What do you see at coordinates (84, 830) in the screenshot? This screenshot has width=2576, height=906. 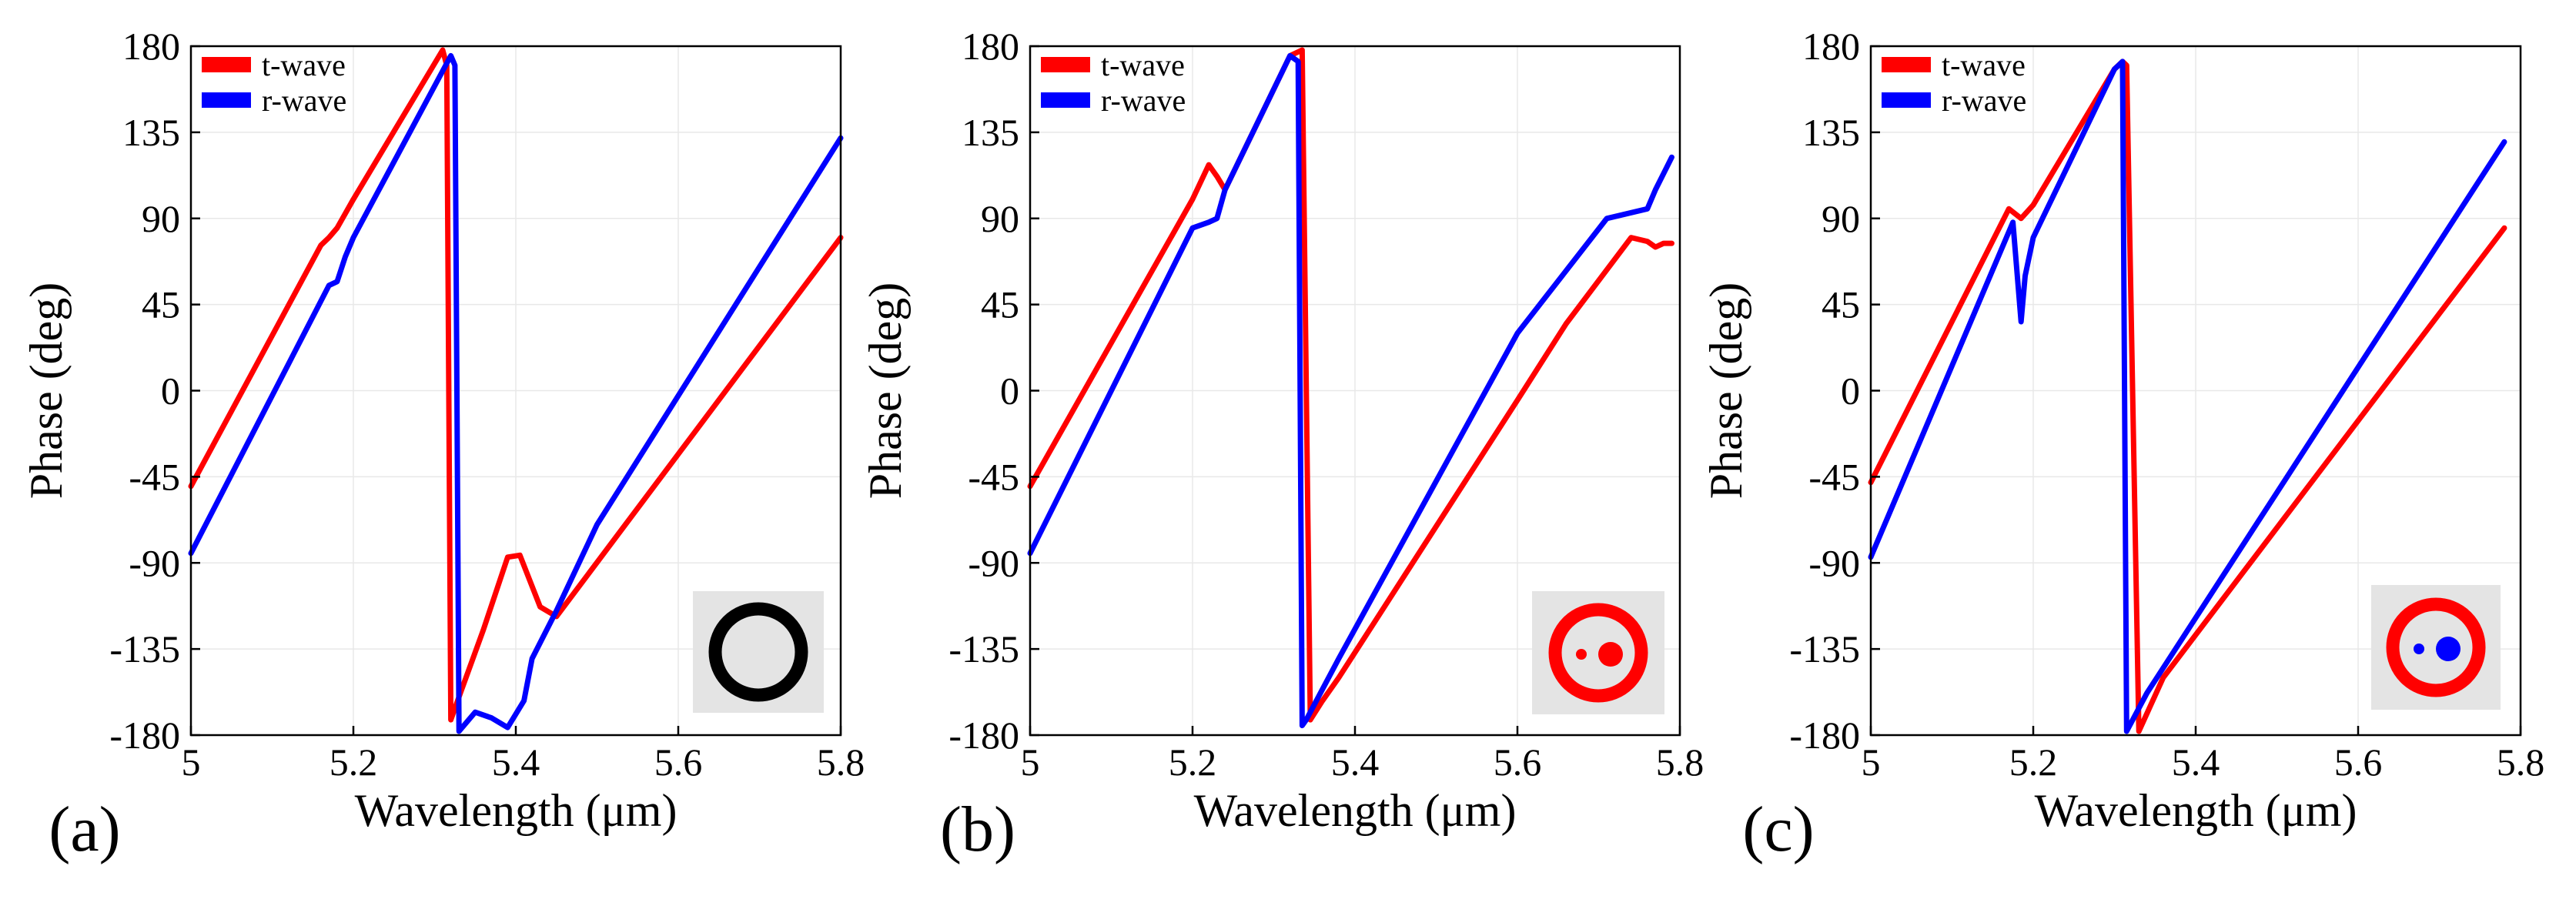 I see `panel-label: (a)` at bounding box center [84, 830].